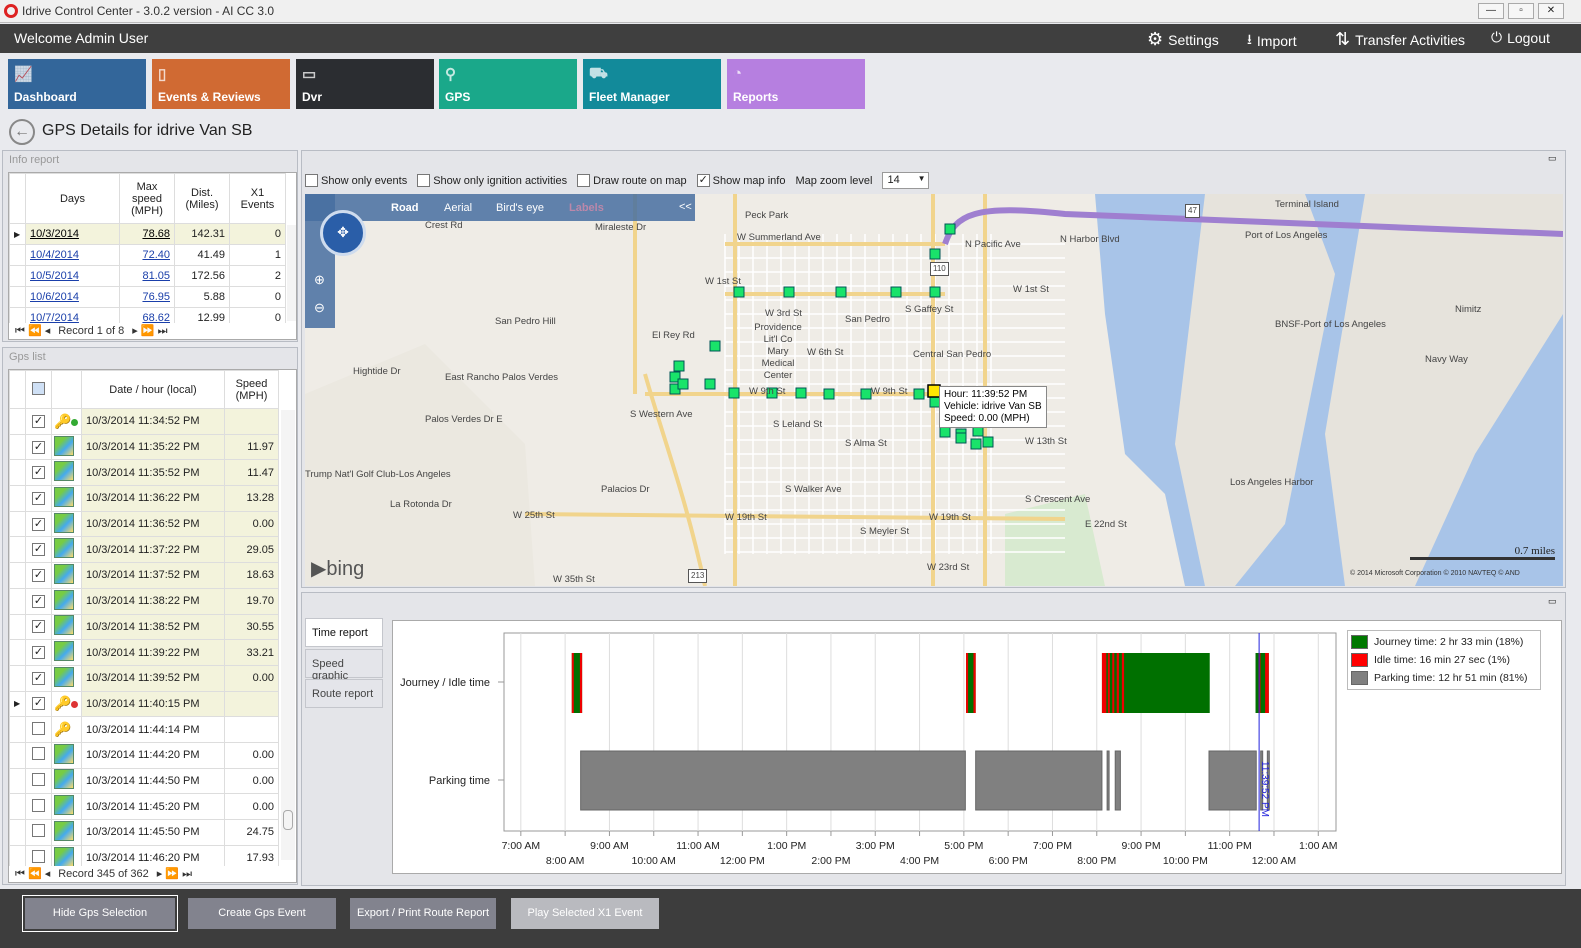 The width and height of the screenshot is (1581, 948). I want to click on day-link: 10/5/2014, so click(54, 276).